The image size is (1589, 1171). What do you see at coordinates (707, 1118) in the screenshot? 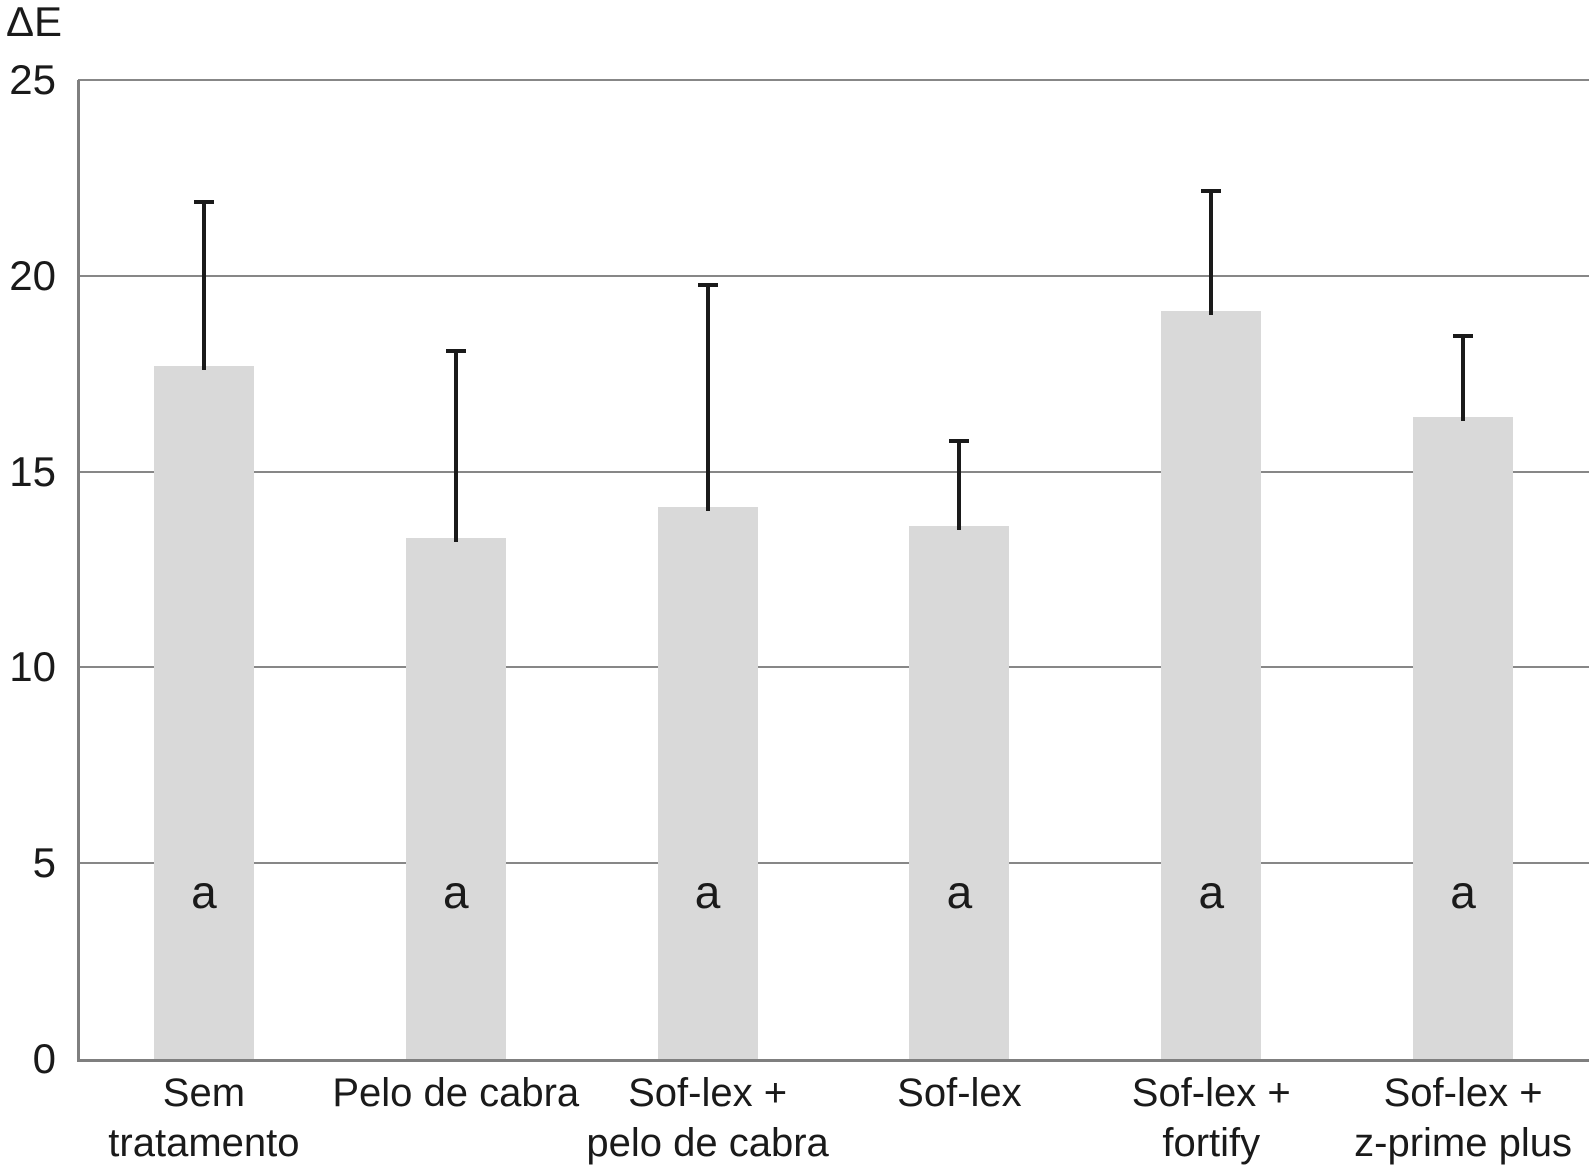
I see `category-label: Sof-lex + pelo de cabra` at bounding box center [707, 1118].